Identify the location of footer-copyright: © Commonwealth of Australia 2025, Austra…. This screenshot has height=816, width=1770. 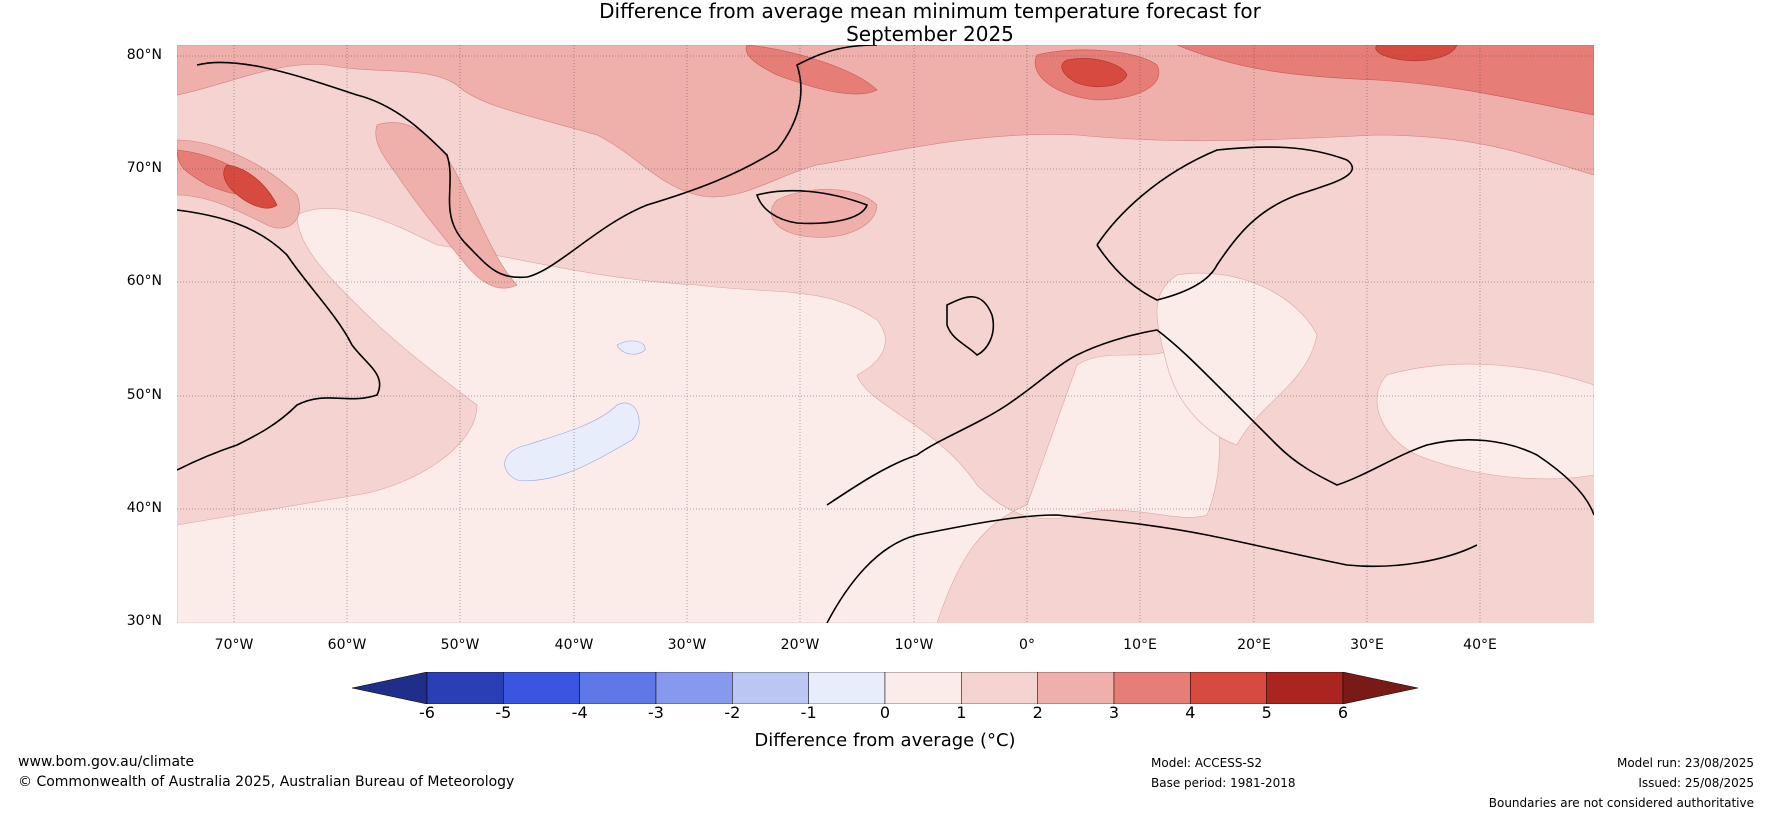
(266, 782).